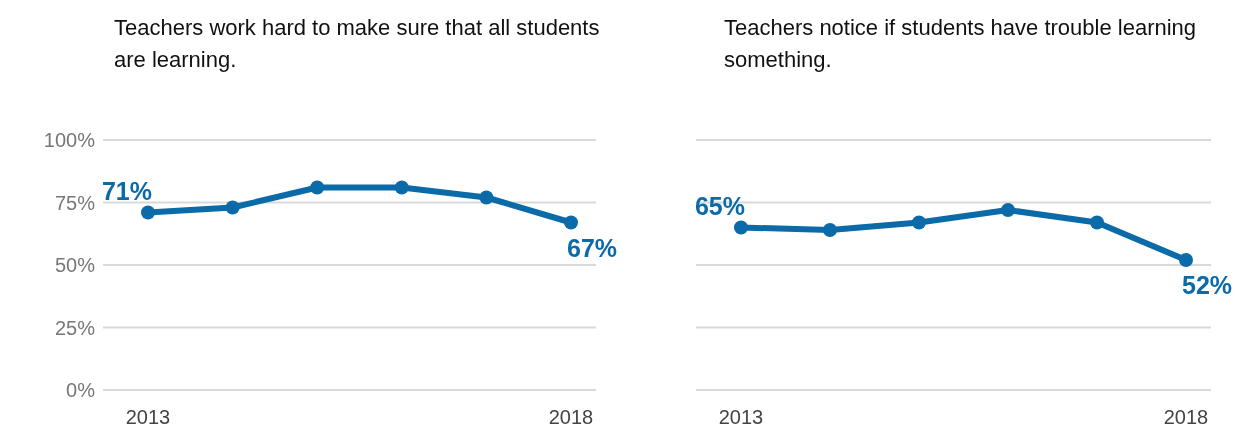 The width and height of the screenshot is (1247, 442). What do you see at coordinates (126, 190) in the screenshot?
I see `data-label: 71%` at bounding box center [126, 190].